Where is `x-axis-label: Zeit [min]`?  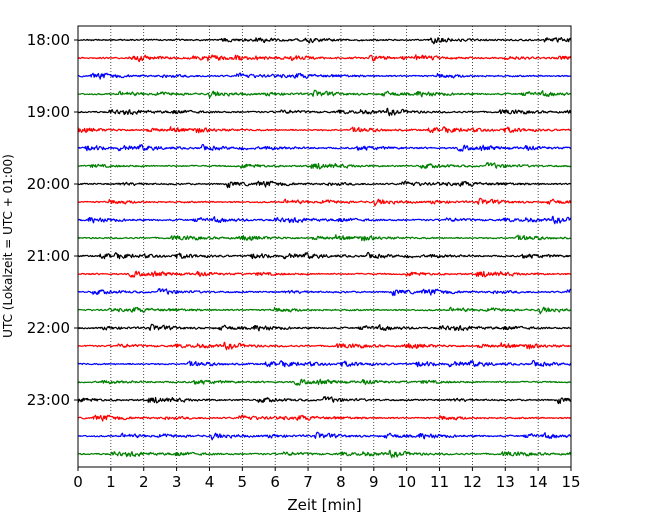
x-axis-label: Zeit [min] is located at coordinates (324, 505).